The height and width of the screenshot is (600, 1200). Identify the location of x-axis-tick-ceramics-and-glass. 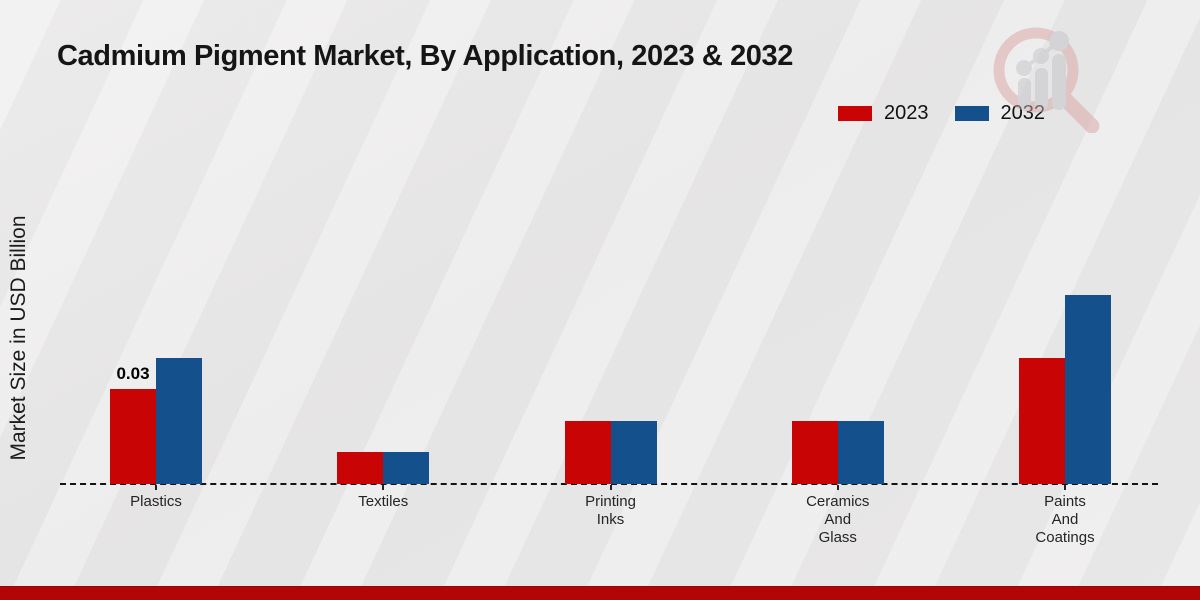
(837, 487).